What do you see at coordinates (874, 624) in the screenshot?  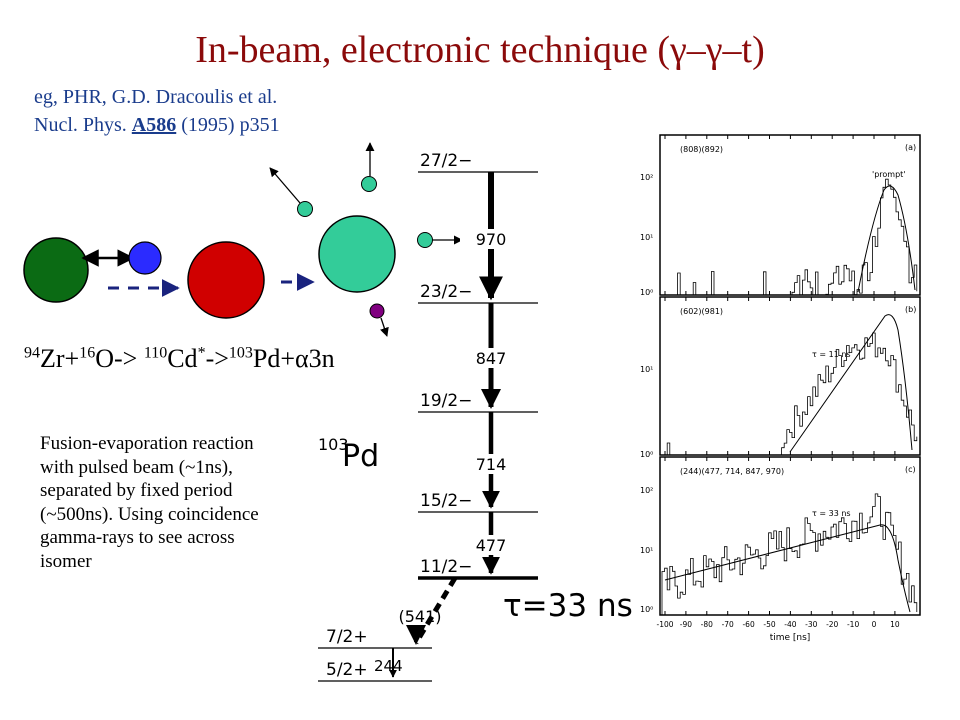 I see `x-tick-label: 0` at bounding box center [874, 624].